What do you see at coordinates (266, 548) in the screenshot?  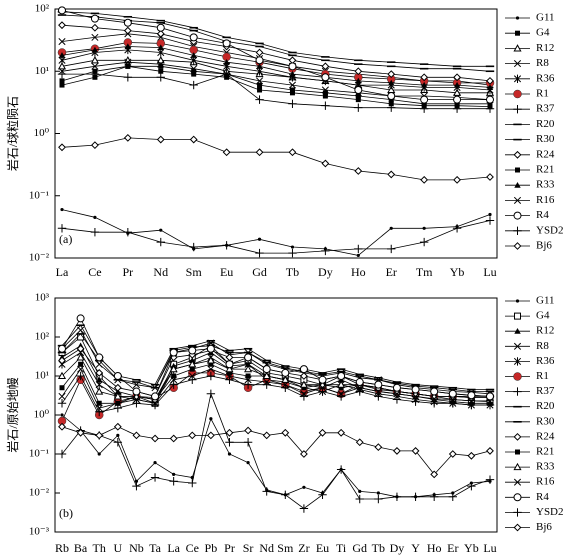 I see `x-tick-label: Nd` at bounding box center [266, 548].